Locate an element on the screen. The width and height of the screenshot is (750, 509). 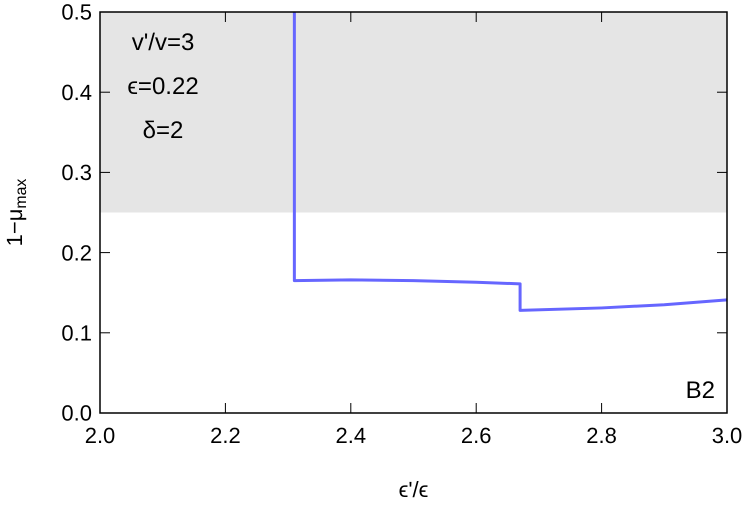
annotation: v'/v=3 is located at coordinates (163, 42).